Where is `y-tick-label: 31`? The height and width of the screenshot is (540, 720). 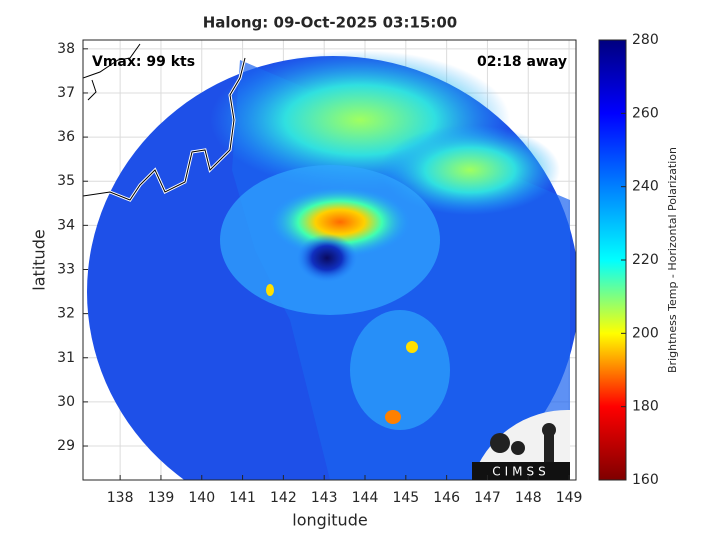 y-tick-label: 31 is located at coordinates (66, 358).